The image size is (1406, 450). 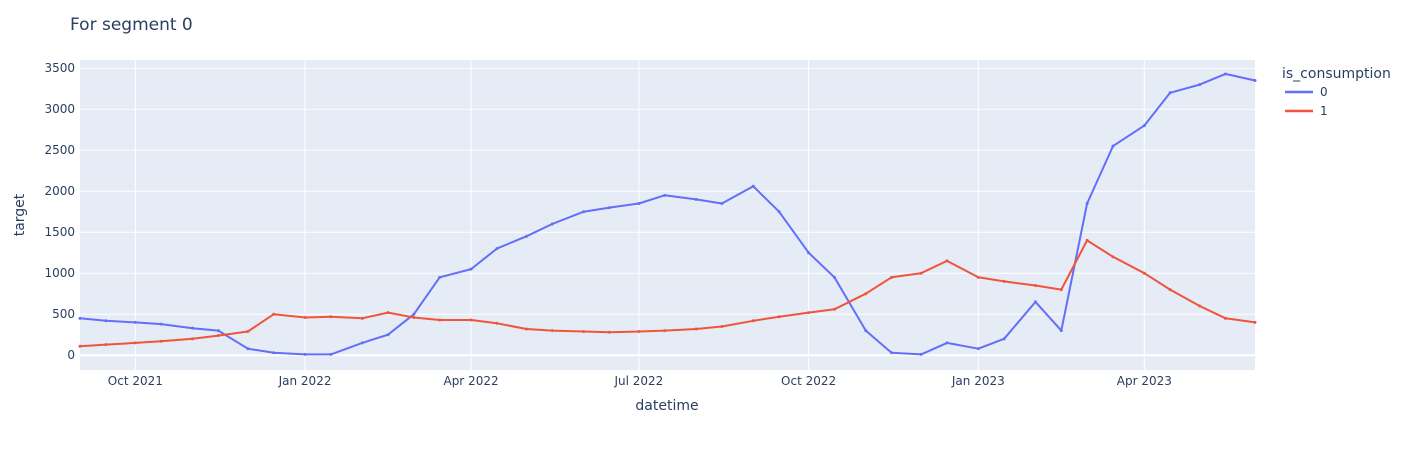 I want to click on x-tick-label: Jan 2022, so click(x=305, y=381).